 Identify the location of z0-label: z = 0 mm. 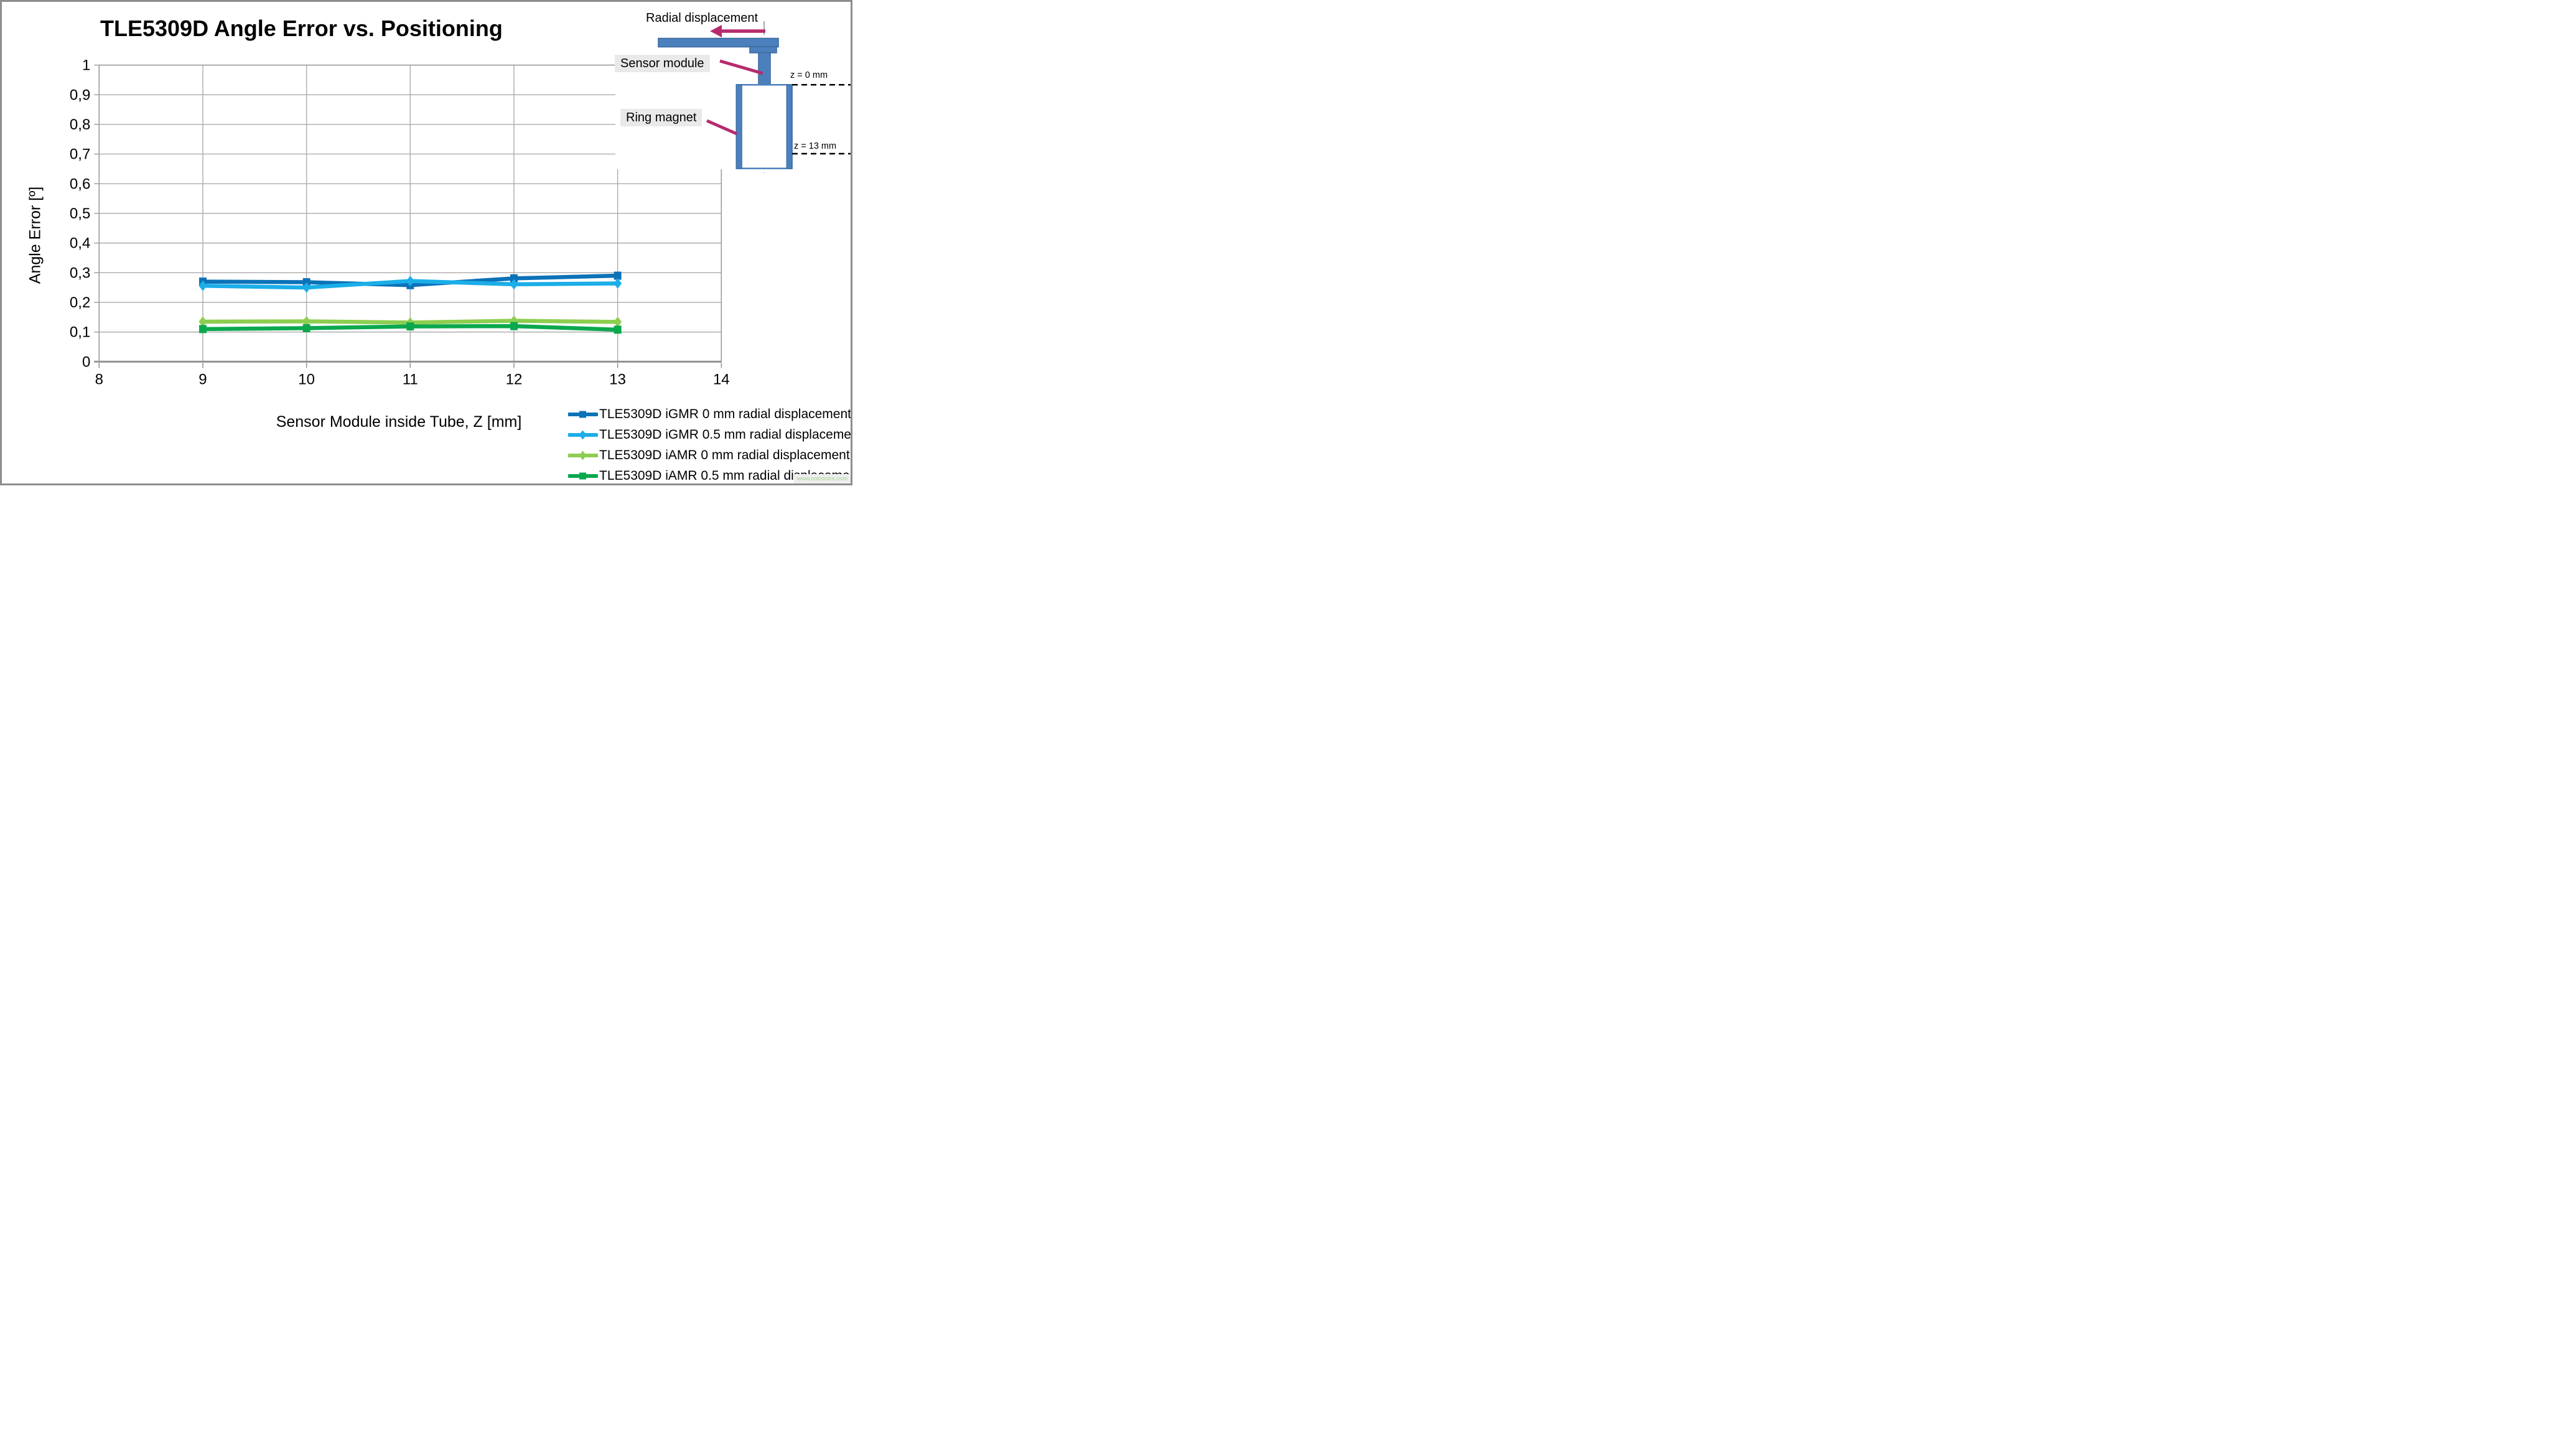
(809, 75).